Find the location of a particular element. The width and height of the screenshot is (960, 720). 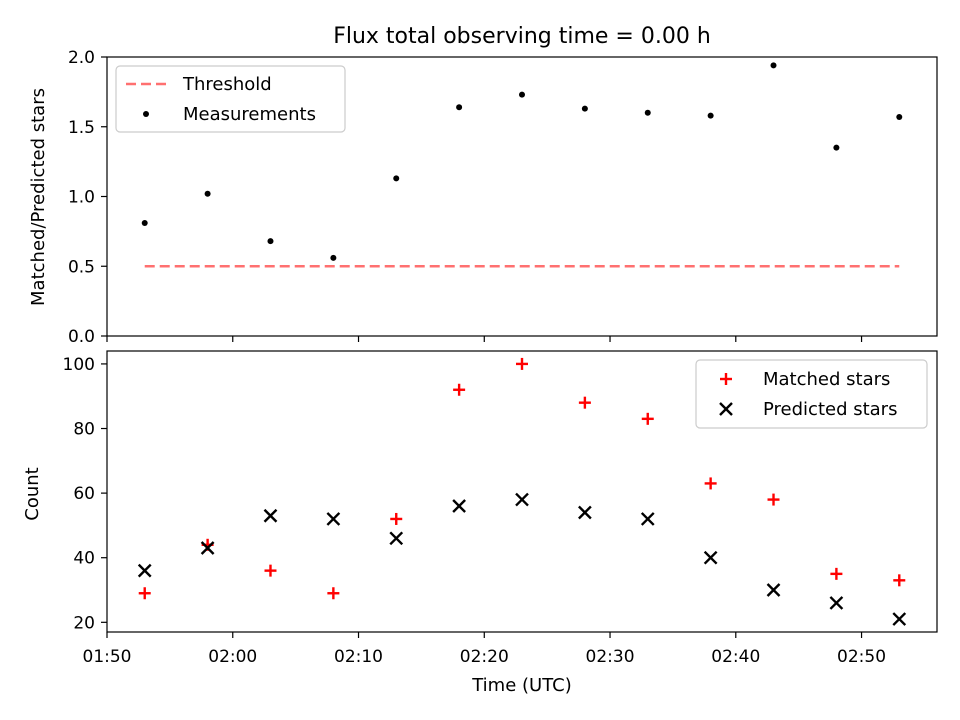

top-y-axis-label: Matched/Predicted stars is located at coordinates (38, 197).